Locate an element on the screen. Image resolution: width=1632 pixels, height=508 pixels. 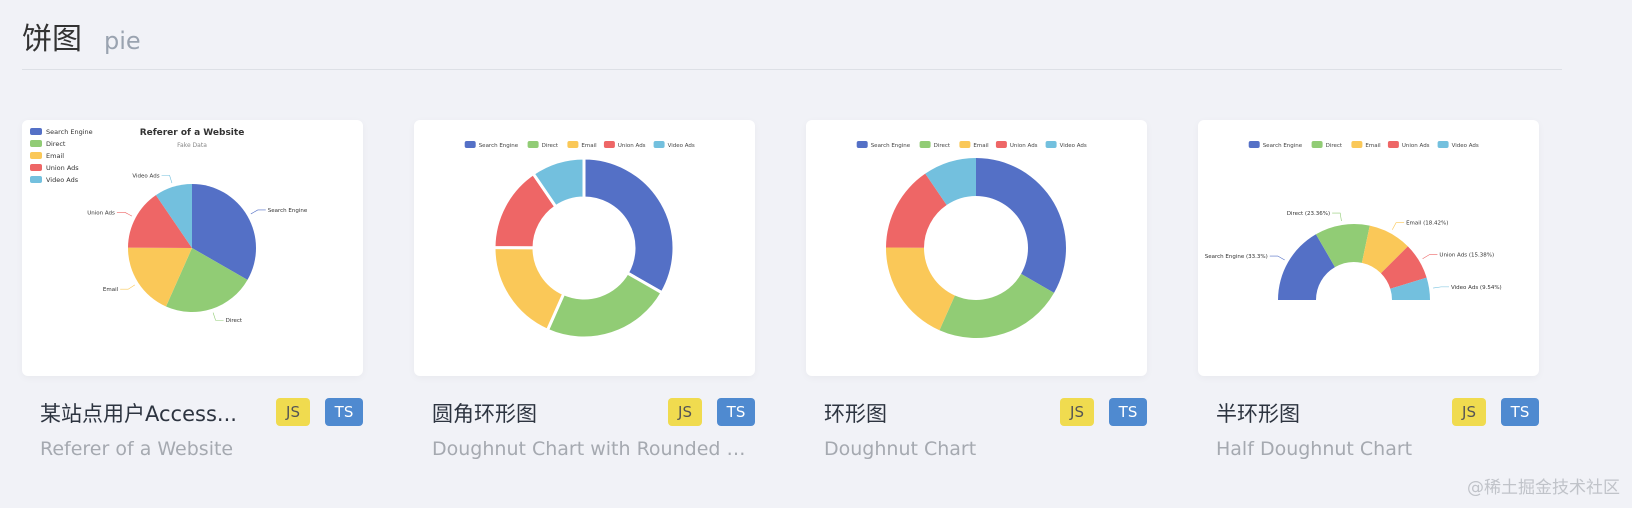
section-header: 饼图 pie is located at coordinates (81, 36).